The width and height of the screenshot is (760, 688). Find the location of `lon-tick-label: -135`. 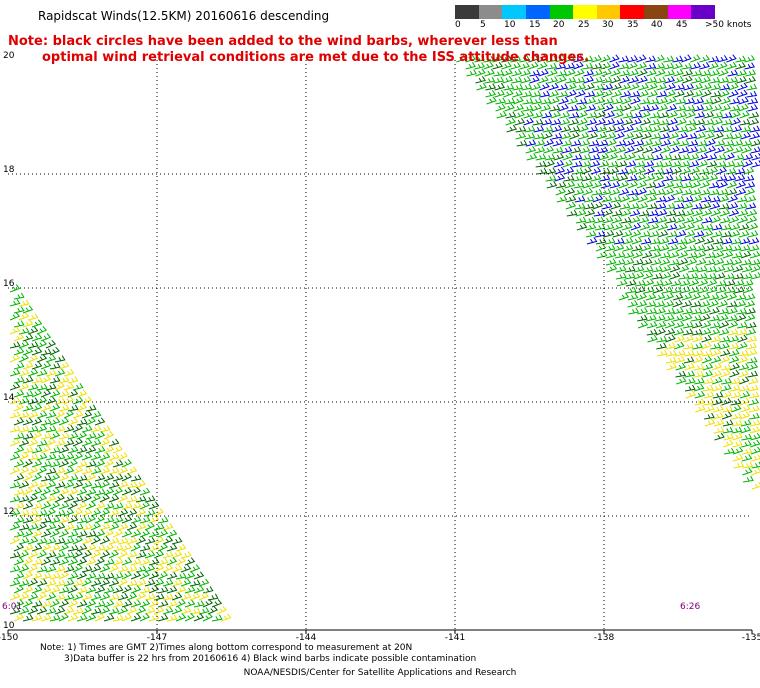

lon-tick-label: -135 is located at coordinates (751, 638).